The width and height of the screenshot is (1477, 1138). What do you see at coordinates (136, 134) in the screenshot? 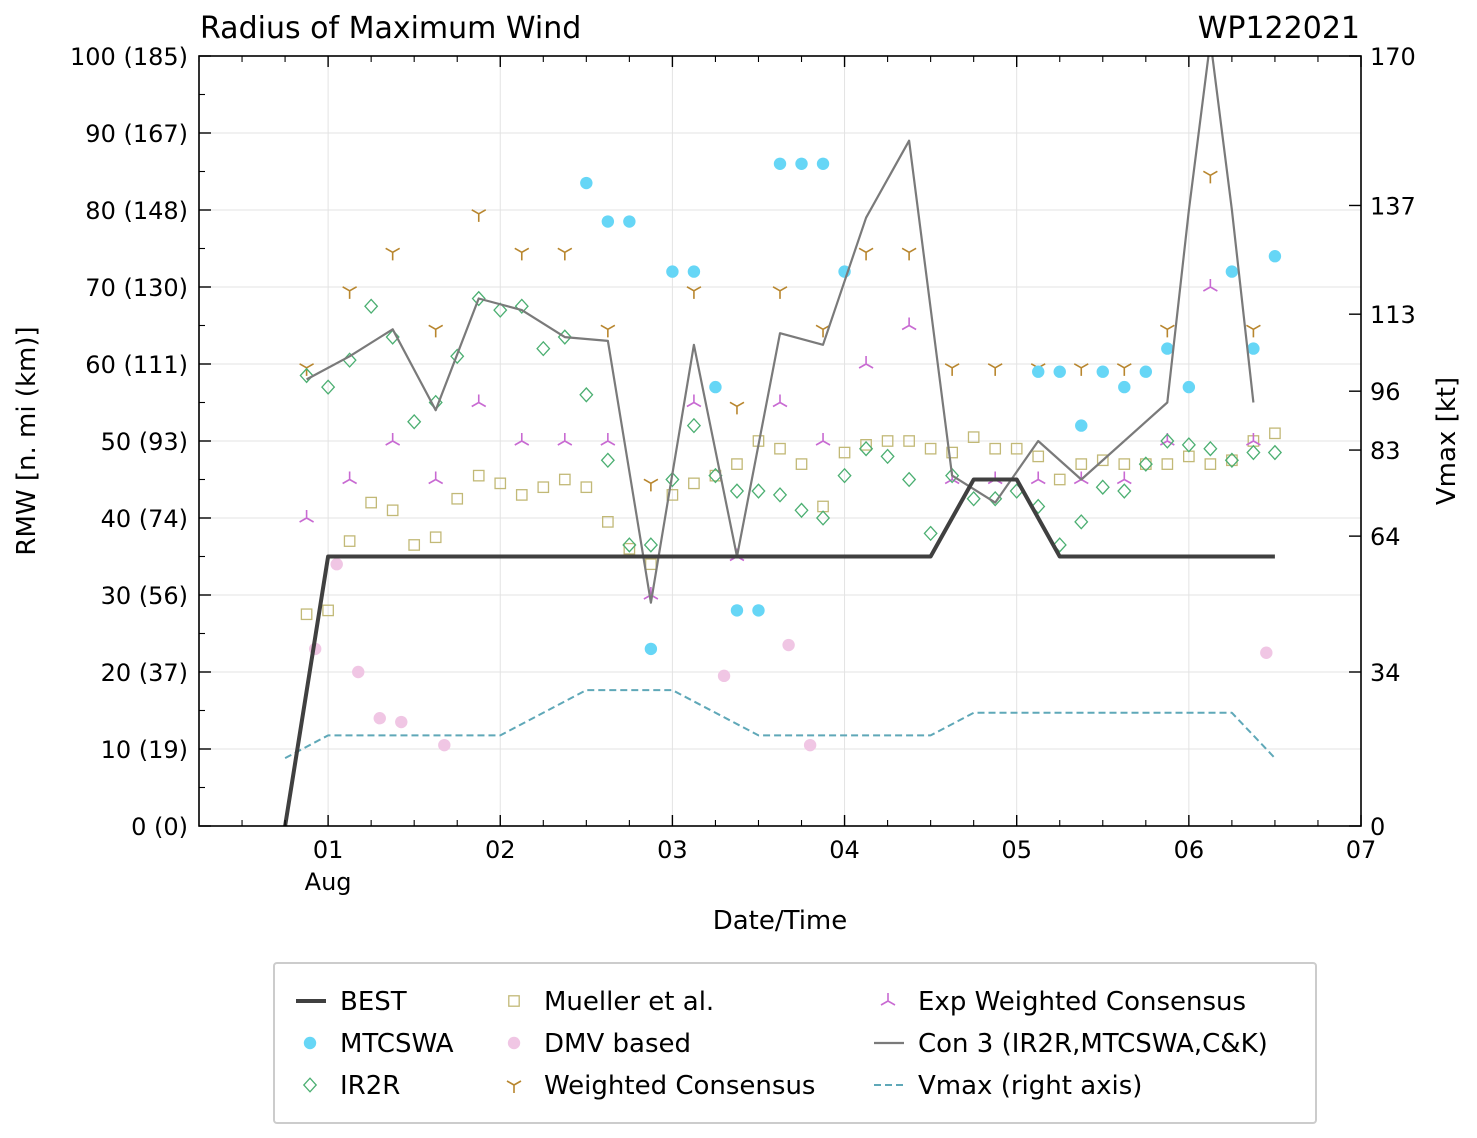
I see `y-tick-label: 90 (167)` at bounding box center [136, 134].